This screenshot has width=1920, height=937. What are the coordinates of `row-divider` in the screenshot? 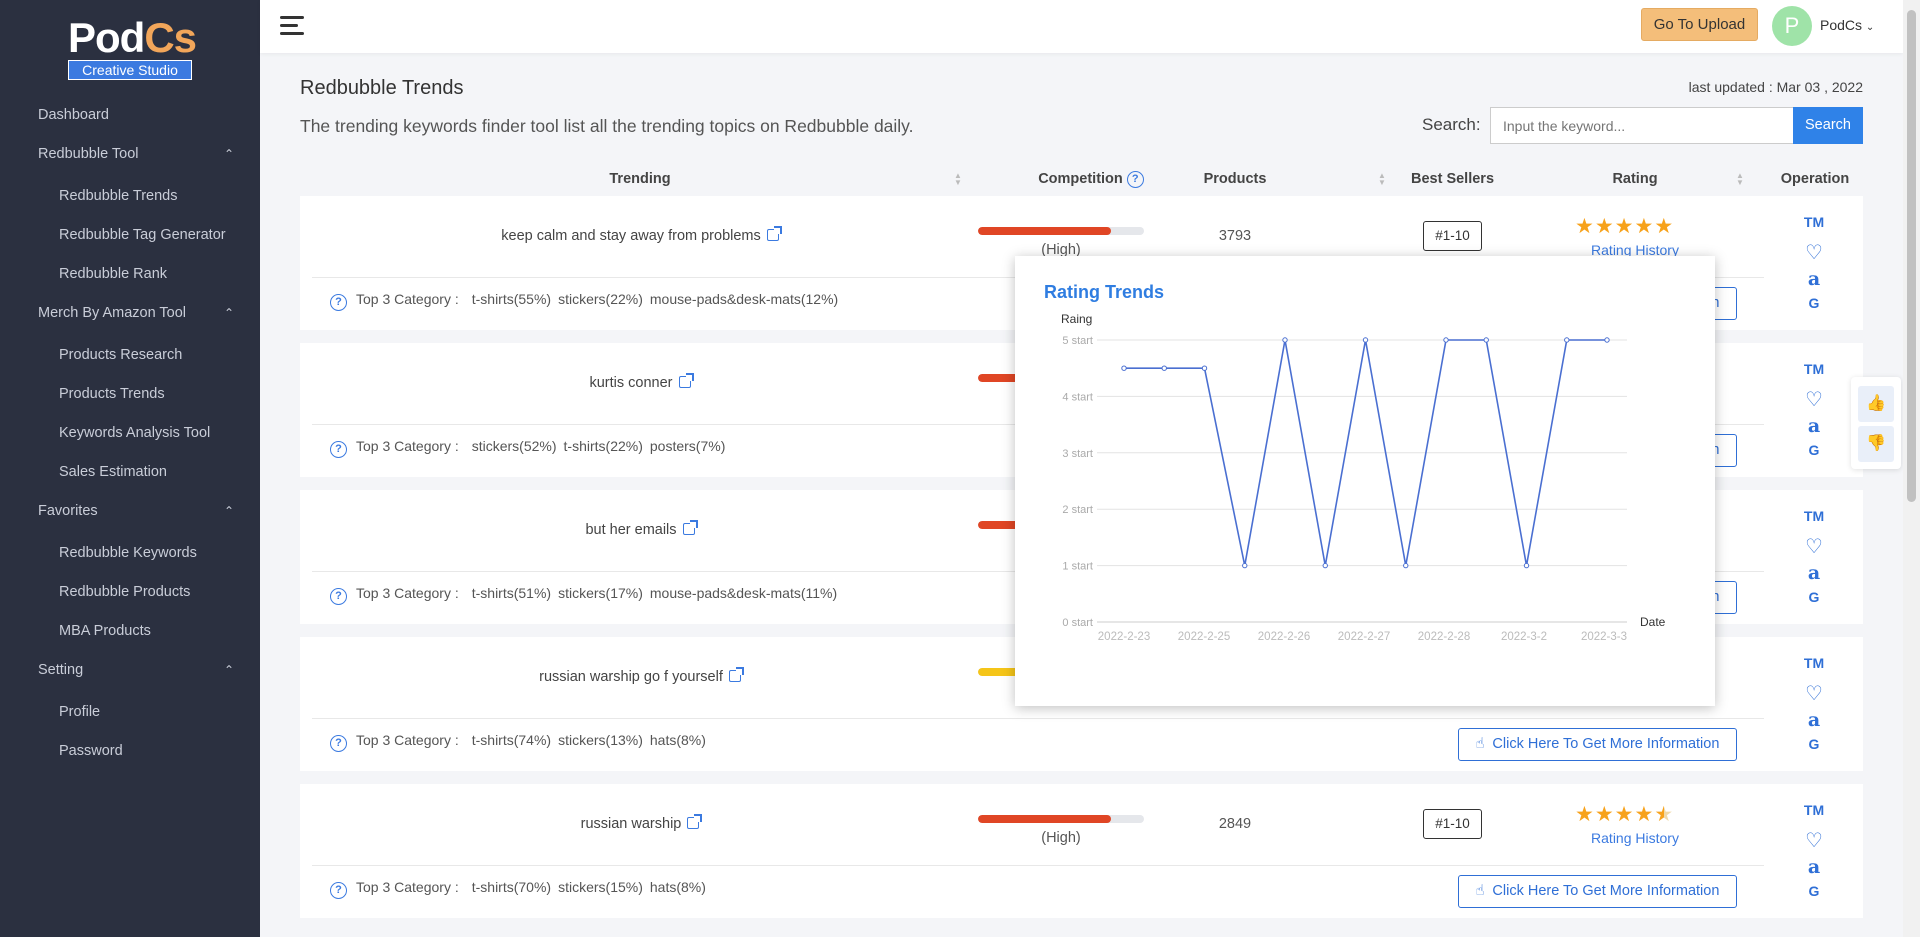 It's located at (1038, 718).